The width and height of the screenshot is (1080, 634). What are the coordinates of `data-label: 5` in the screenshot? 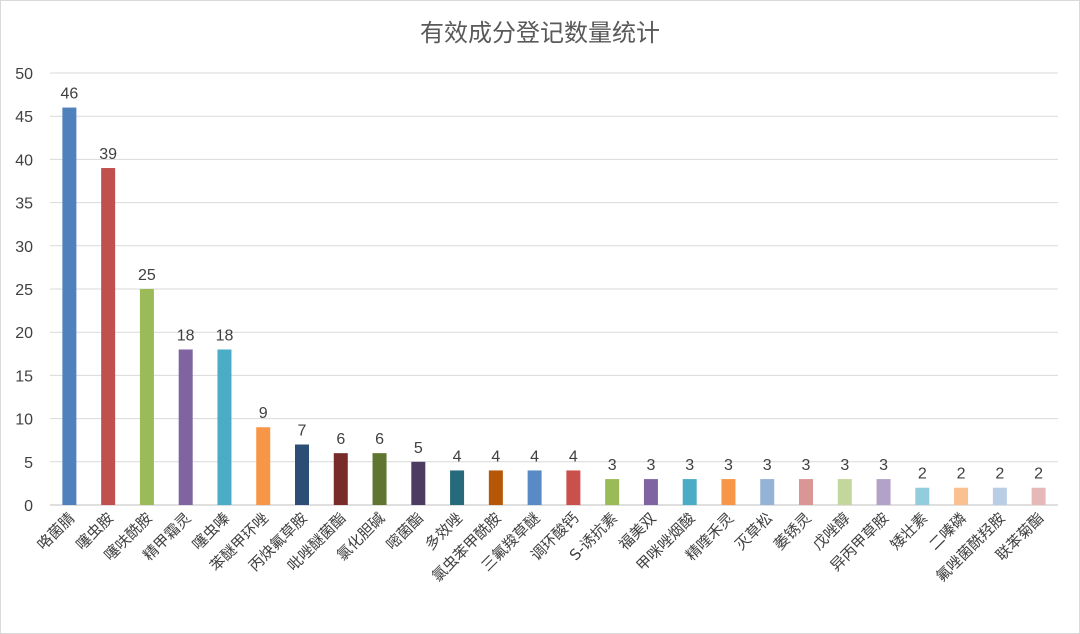 It's located at (418, 448).